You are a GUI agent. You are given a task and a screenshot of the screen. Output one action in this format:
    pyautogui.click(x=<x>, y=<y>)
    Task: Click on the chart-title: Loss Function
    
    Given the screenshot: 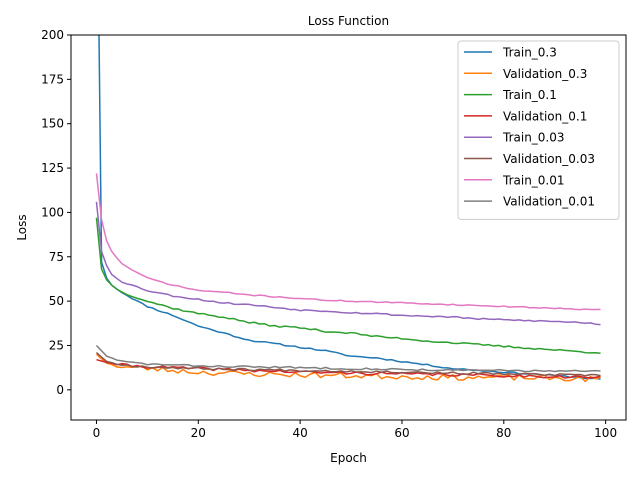 What is the action you would take?
    pyautogui.click(x=348, y=21)
    